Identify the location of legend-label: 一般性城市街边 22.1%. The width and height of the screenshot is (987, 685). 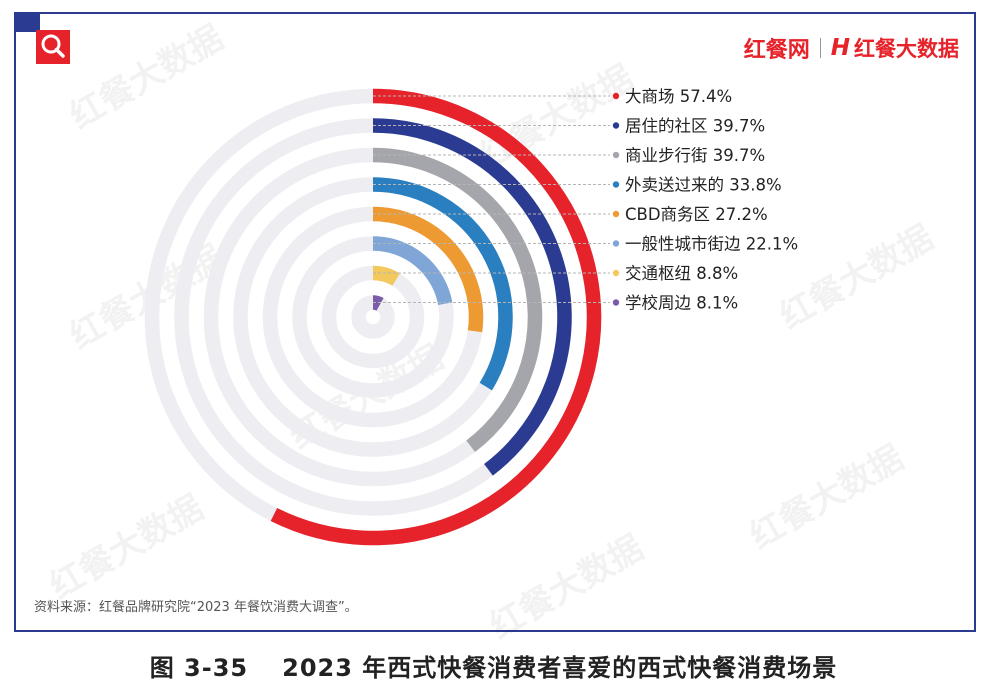
(711, 244).